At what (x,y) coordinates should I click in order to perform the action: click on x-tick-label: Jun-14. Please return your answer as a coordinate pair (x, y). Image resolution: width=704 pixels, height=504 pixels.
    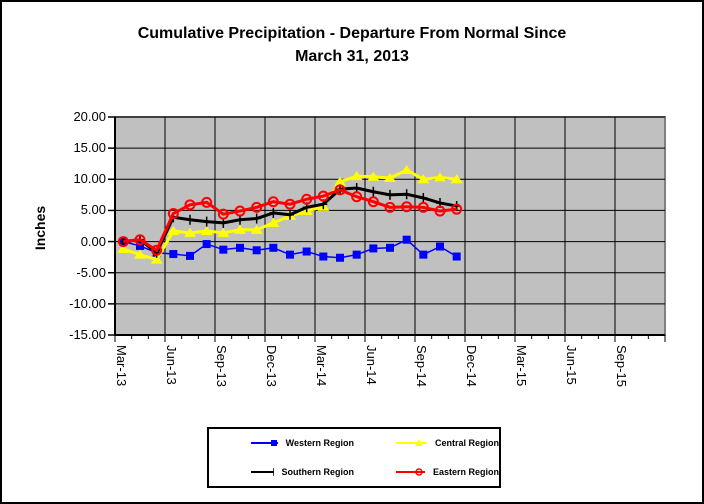
    Looking at the image, I should click on (372, 365).